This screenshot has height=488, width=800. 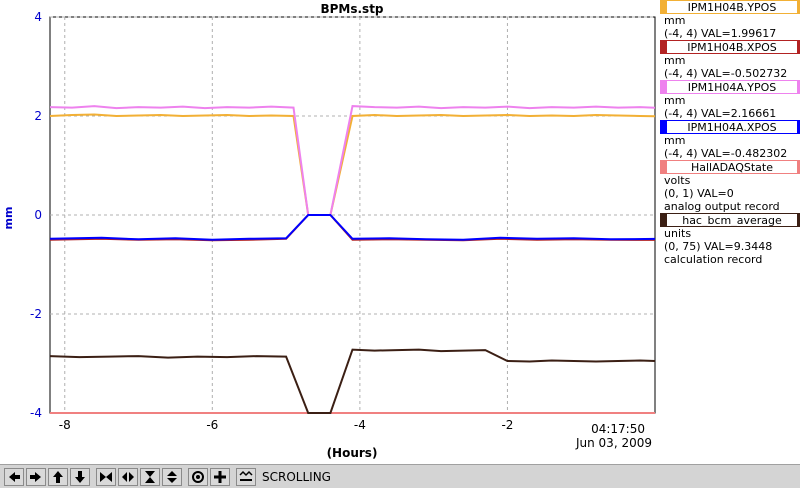 What do you see at coordinates (677, 180) in the screenshot?
I see `legend-detail-text: volts` at bounding box center [677, 180].